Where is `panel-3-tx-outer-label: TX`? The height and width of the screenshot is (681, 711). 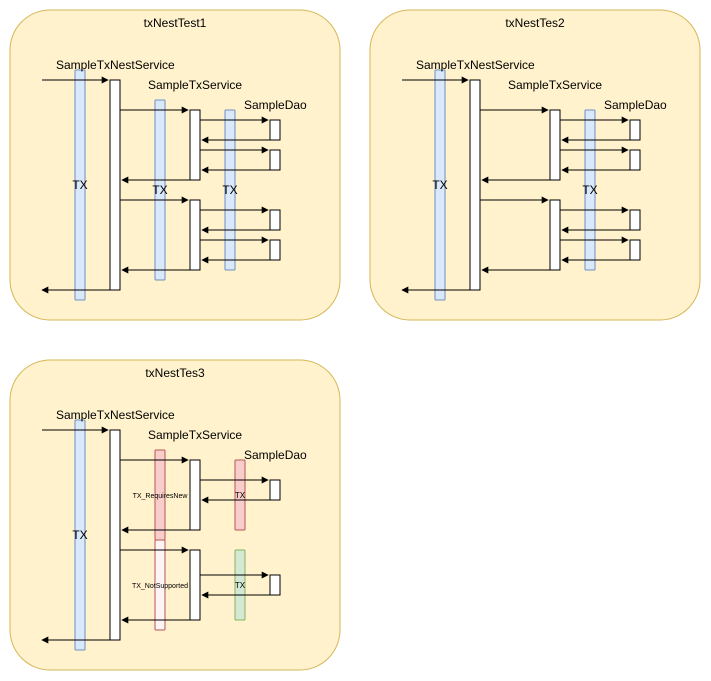 panel-3-tx-outer-label: TX is located at coordinates (79, 535).